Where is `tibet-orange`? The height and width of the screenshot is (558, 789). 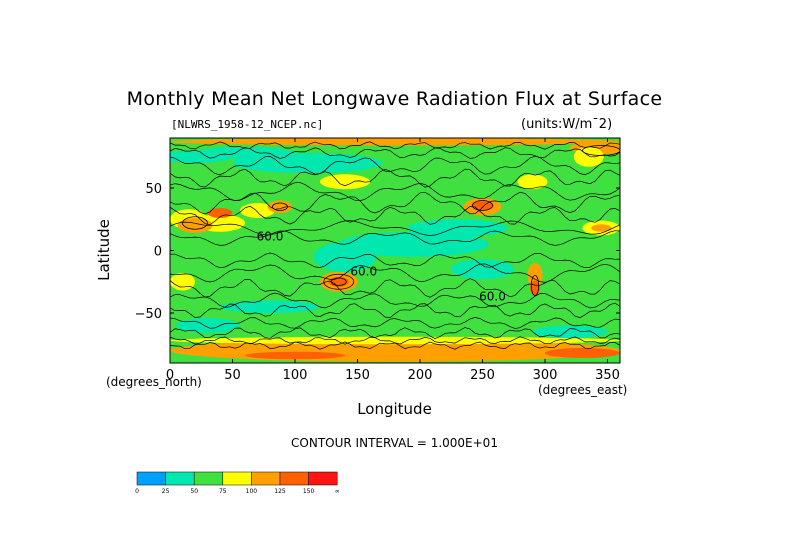
tibet-orange is located at coordinates (280, 206).